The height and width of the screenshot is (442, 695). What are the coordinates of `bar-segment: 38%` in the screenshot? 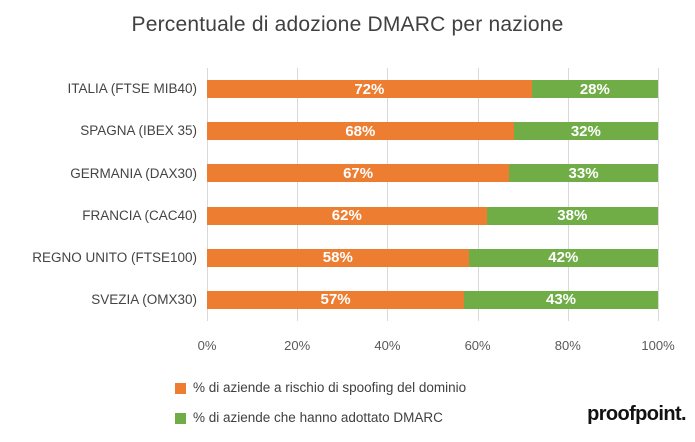 It's located at (572, 215).